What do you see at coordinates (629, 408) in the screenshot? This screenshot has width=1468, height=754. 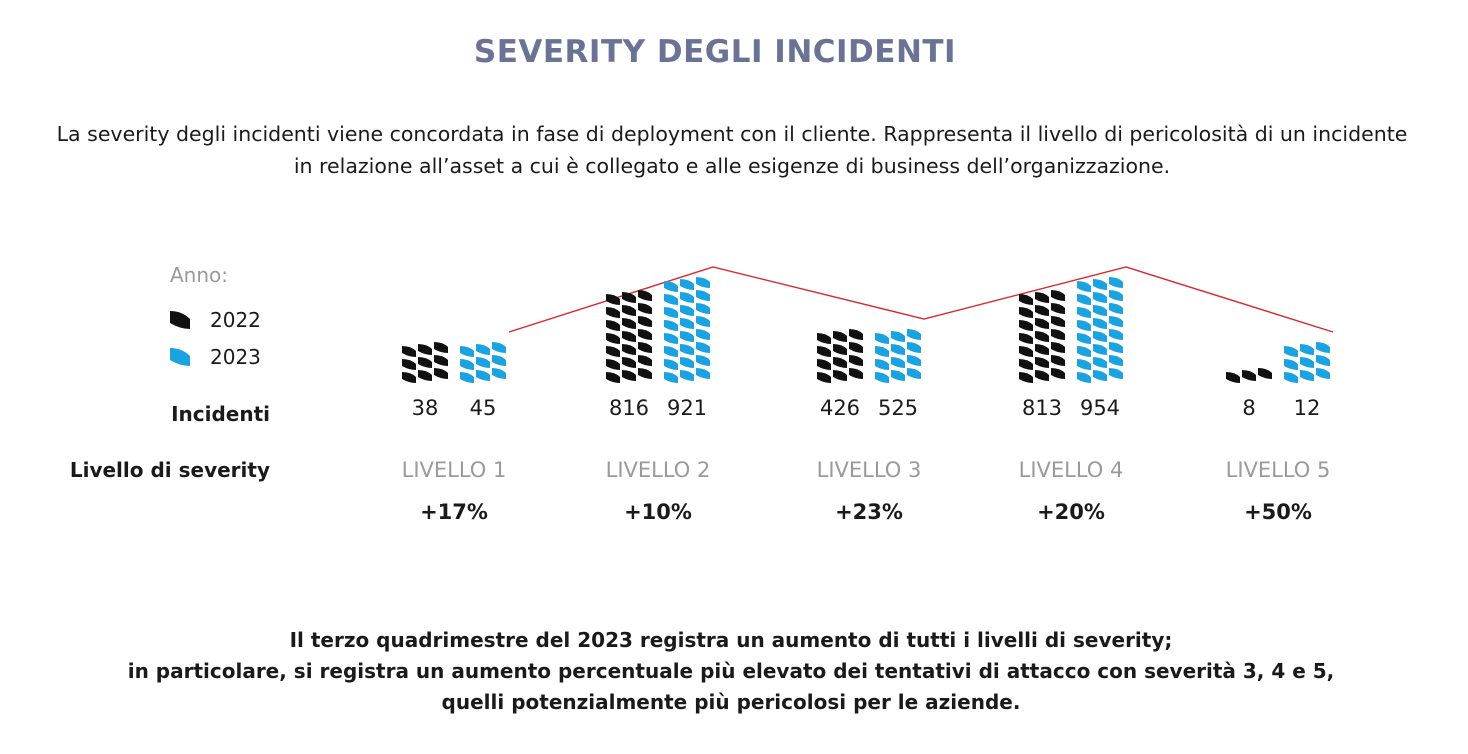 I see `value-label-2022-1: 816` at bounding box center [629, 408].